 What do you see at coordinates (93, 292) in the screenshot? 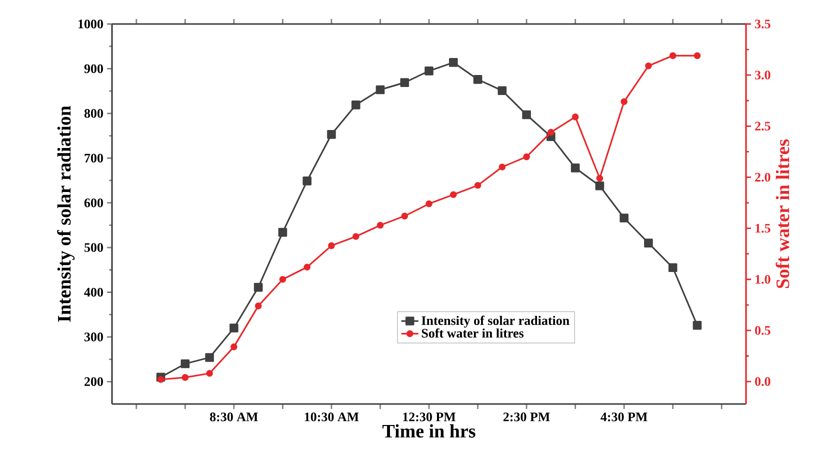
I see `y-tick-label: 400` at bounding box center [93, 292].